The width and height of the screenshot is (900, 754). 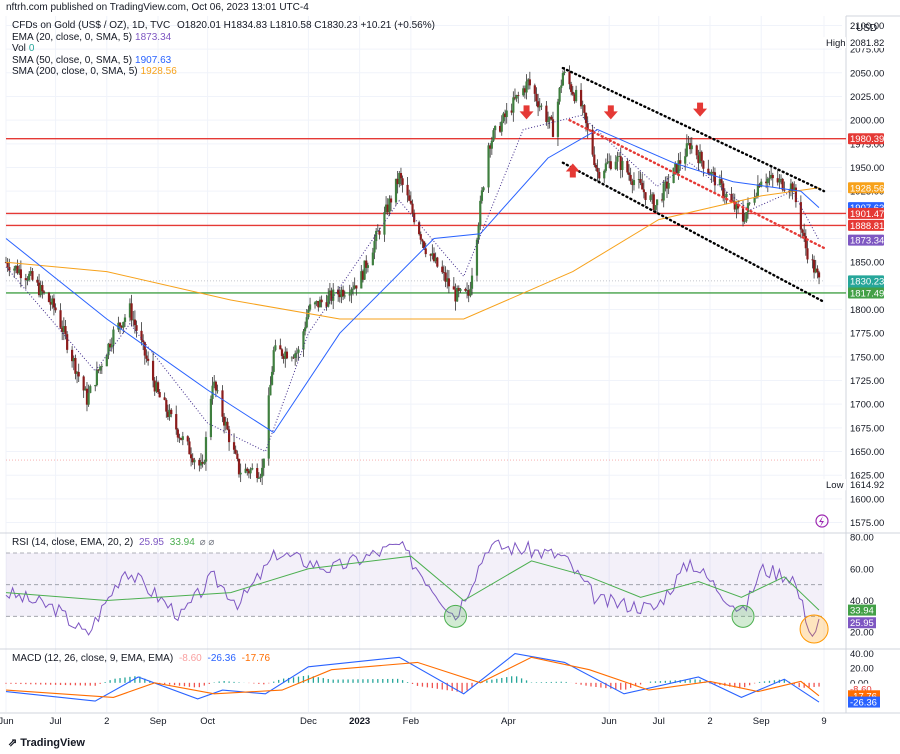 I want to click on macd-tag-text: -26.36, so click(x=863, y=703).